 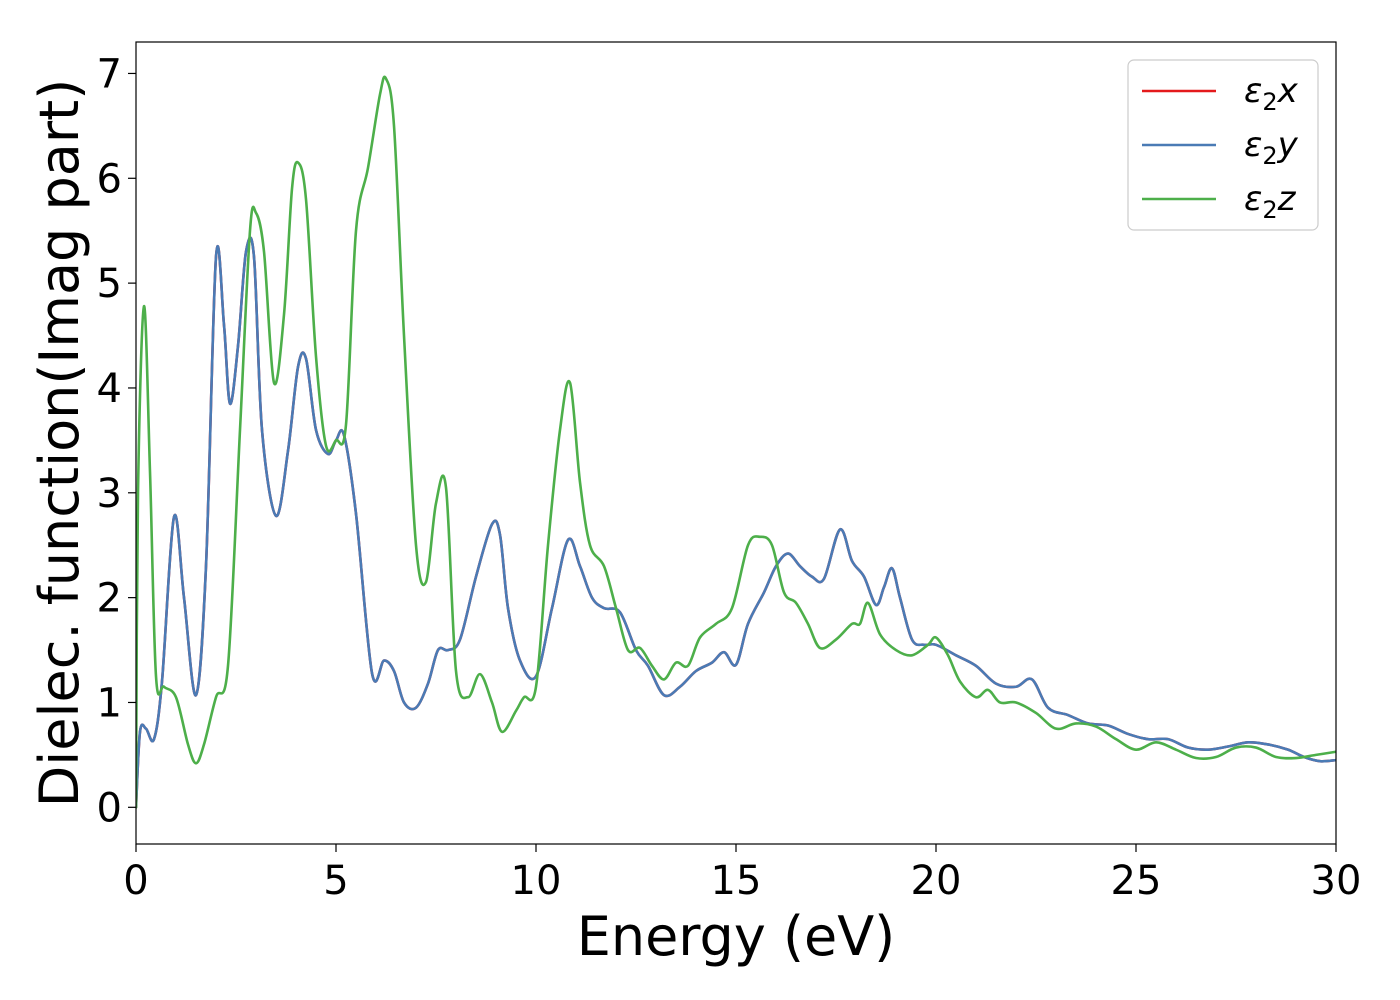 What do you see at coordinates (1136, 881) in the screenshot?
I see `x-tick-label: 25` at bounding box center [1136, 881].